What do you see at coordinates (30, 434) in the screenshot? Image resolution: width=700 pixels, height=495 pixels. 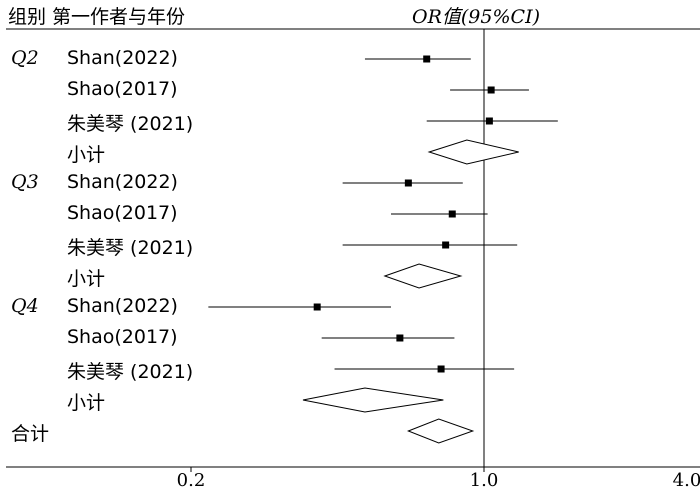 I see `total-label: 合计` at bounding box center [30, 434].